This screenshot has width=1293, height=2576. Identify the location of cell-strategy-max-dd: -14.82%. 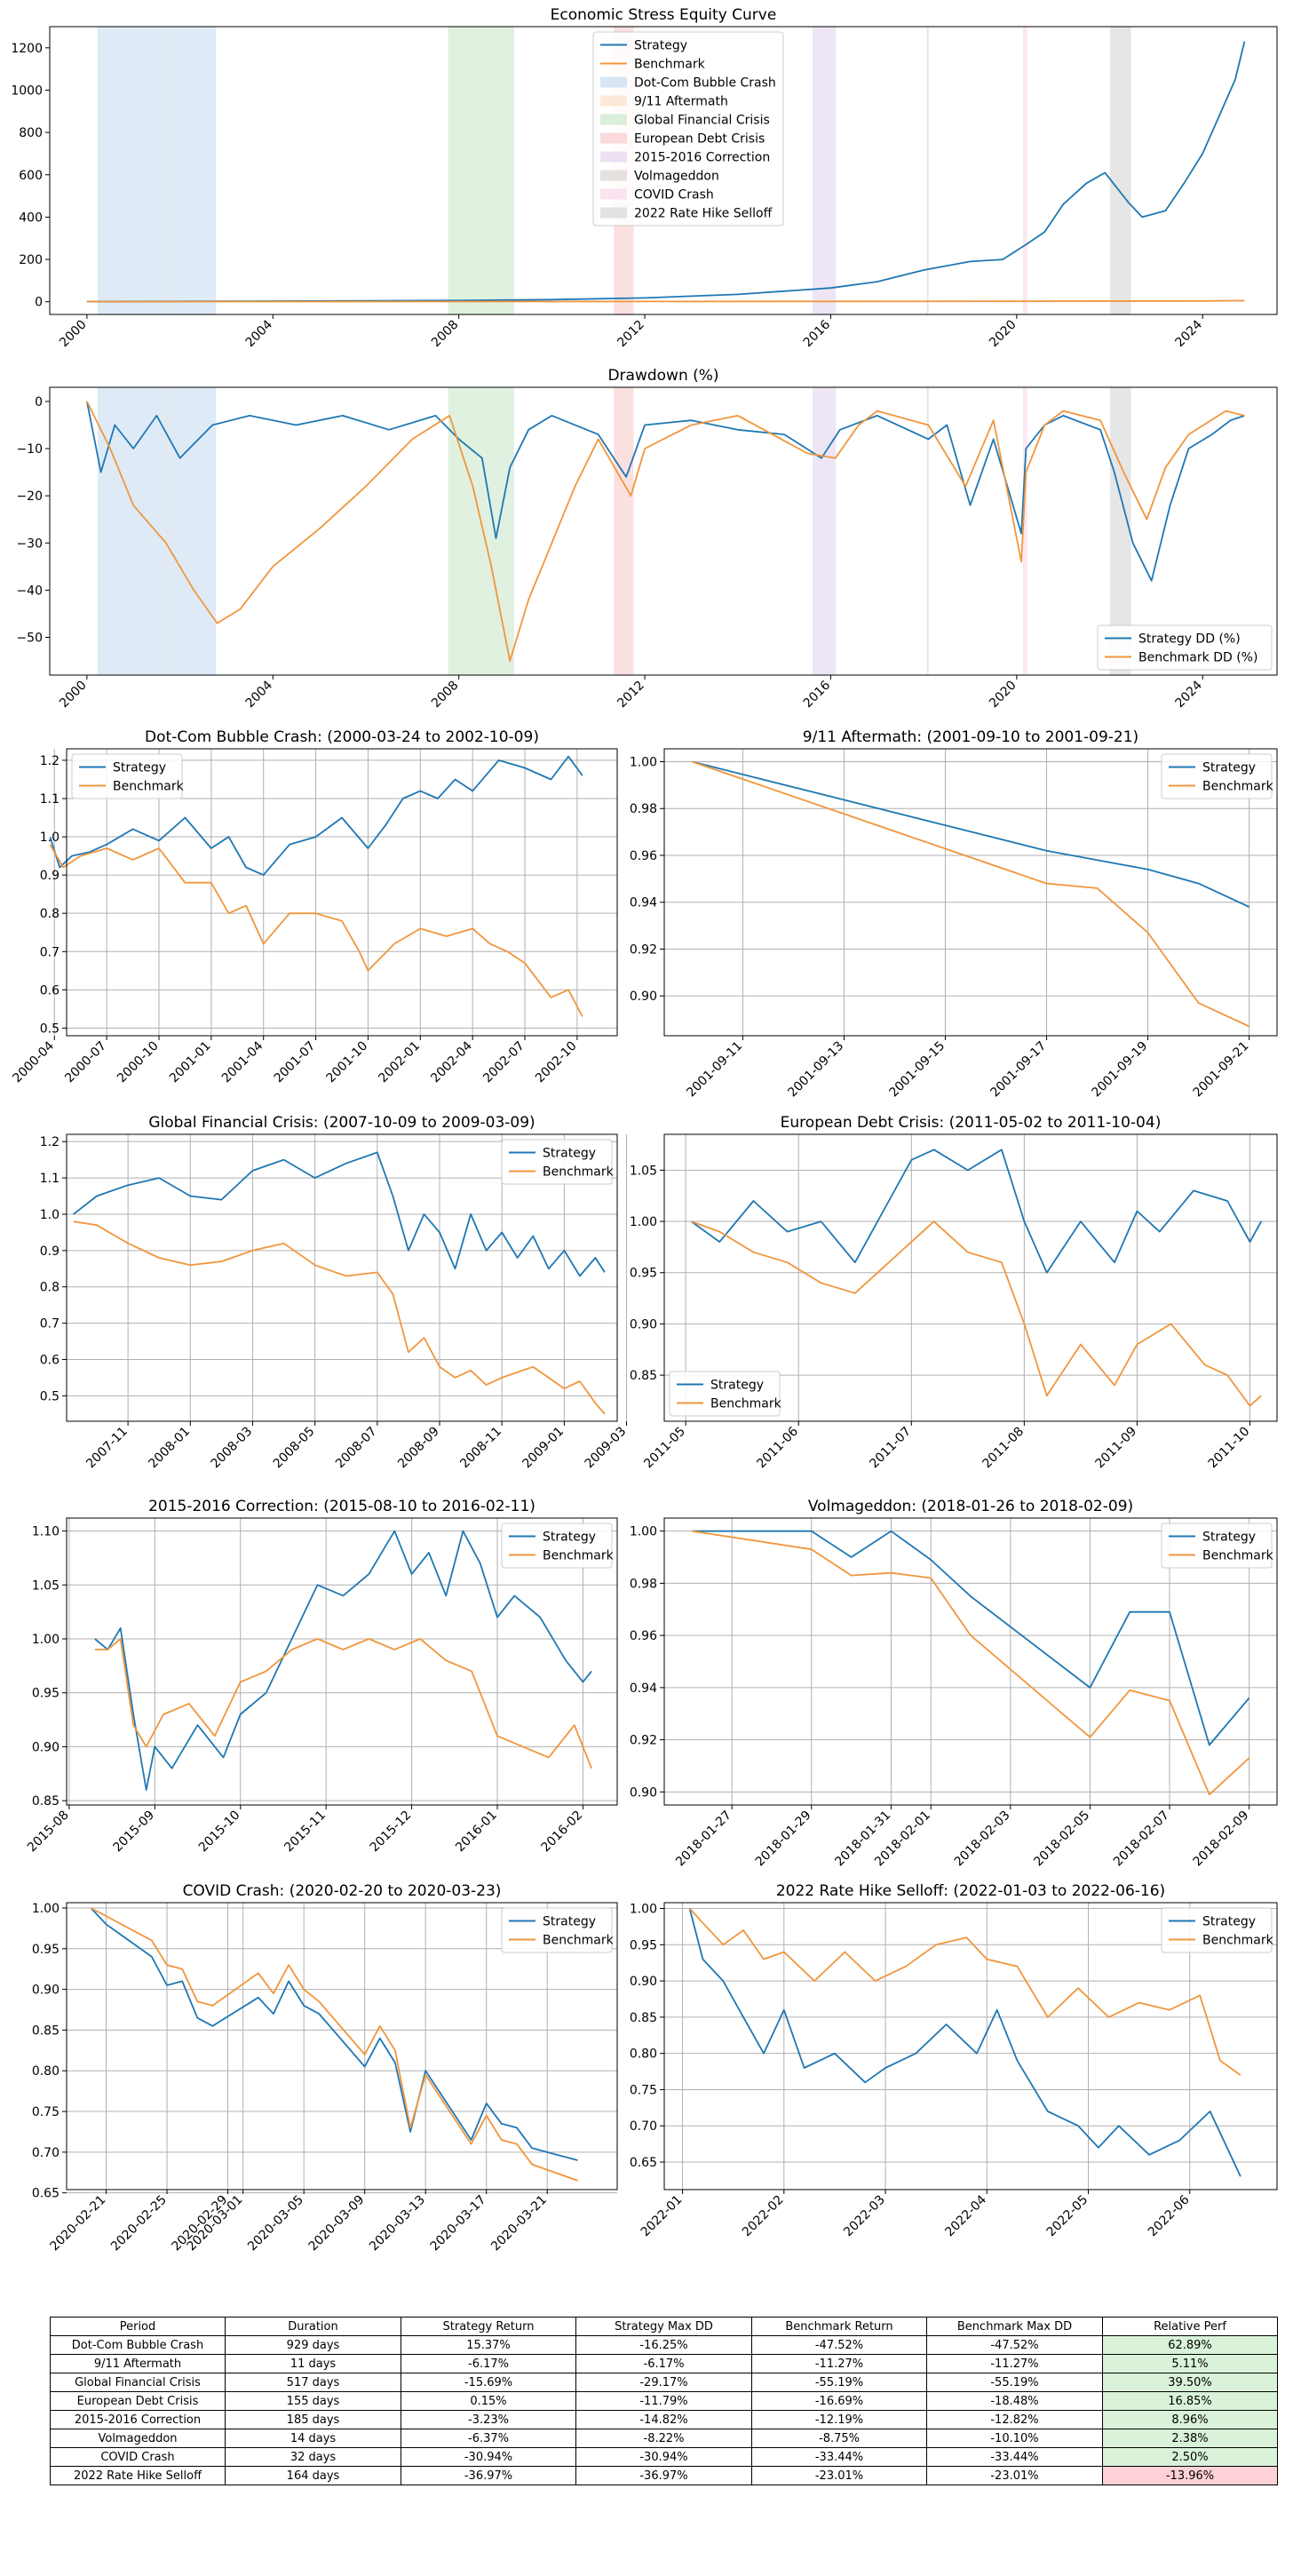
(663, 2419).